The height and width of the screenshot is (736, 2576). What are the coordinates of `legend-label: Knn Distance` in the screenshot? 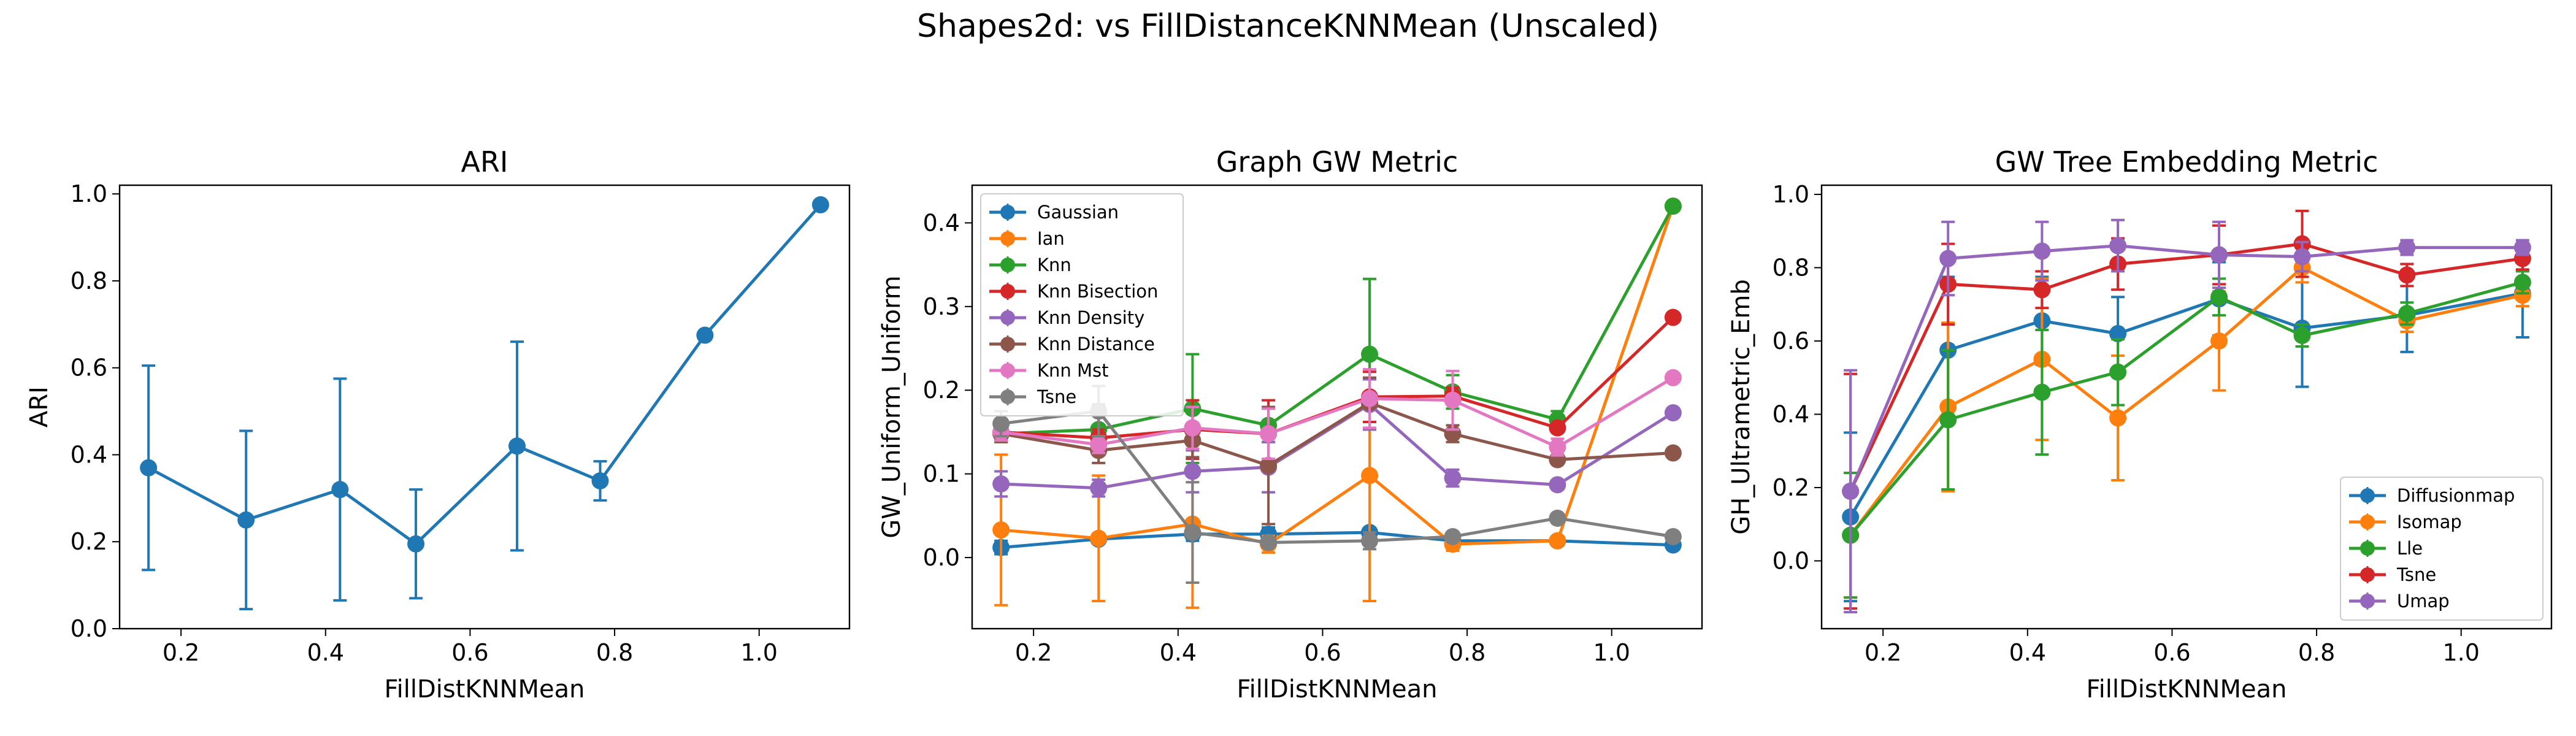 It's located at (1096, 344).